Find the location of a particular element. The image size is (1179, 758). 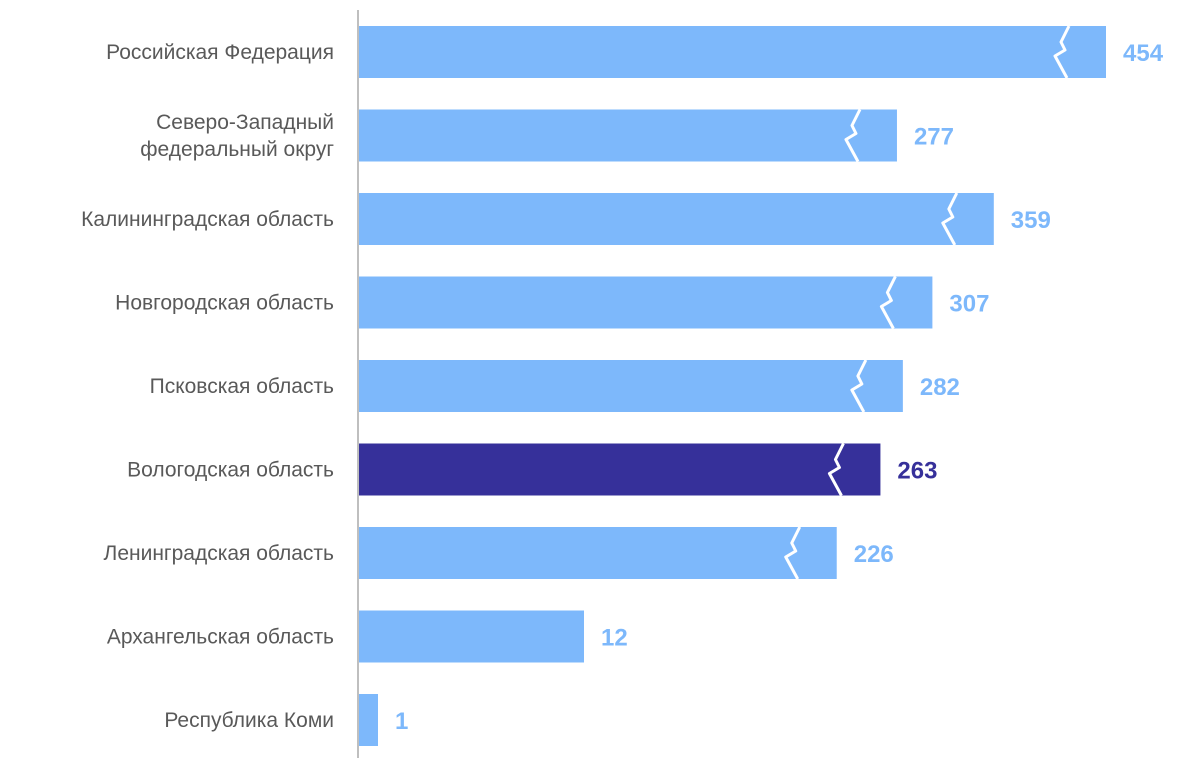

data-label: 454 is located at coordinates (1143, 53).